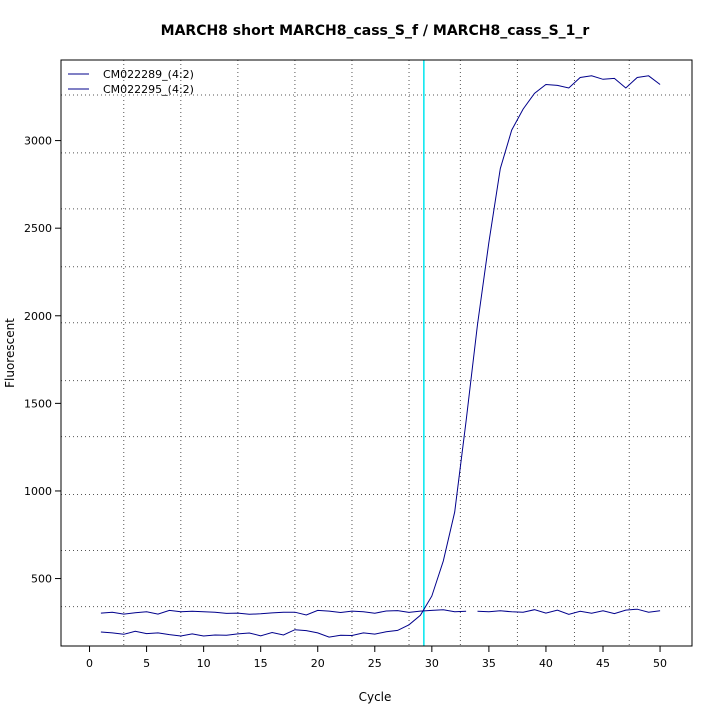  Describe the element at coordinates (375, 697) in the screenshot. I see `x-axis-title: Cycle` at that location.